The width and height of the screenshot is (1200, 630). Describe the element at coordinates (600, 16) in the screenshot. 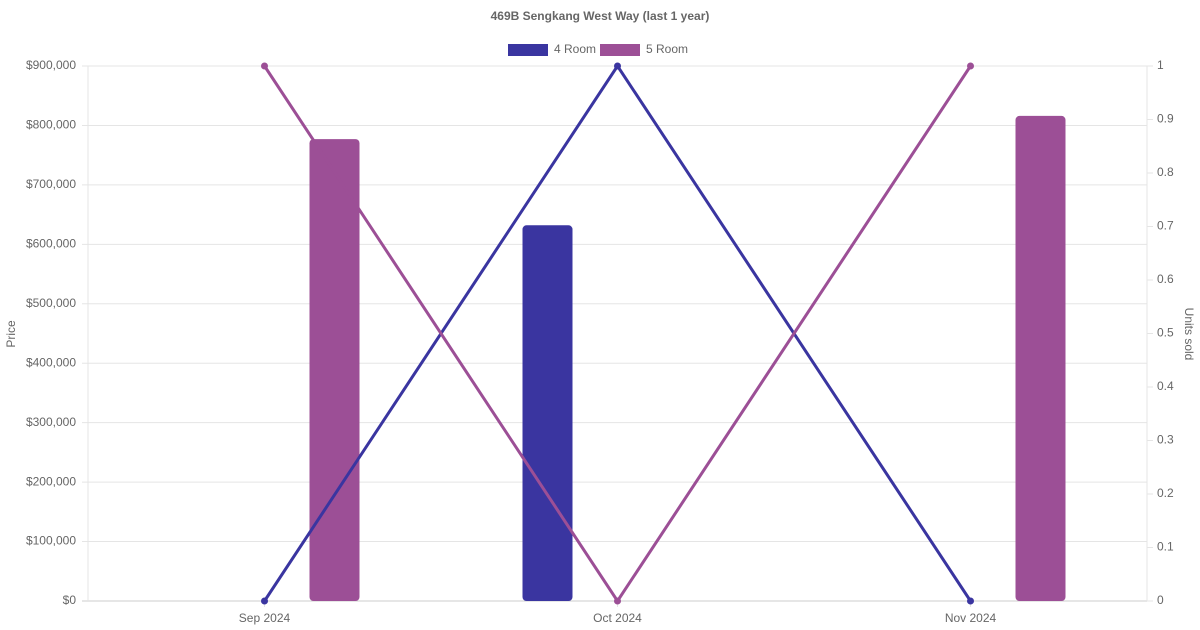

I see `chart-title: 469B Sengkang West Way (last 1 year)` at that location.